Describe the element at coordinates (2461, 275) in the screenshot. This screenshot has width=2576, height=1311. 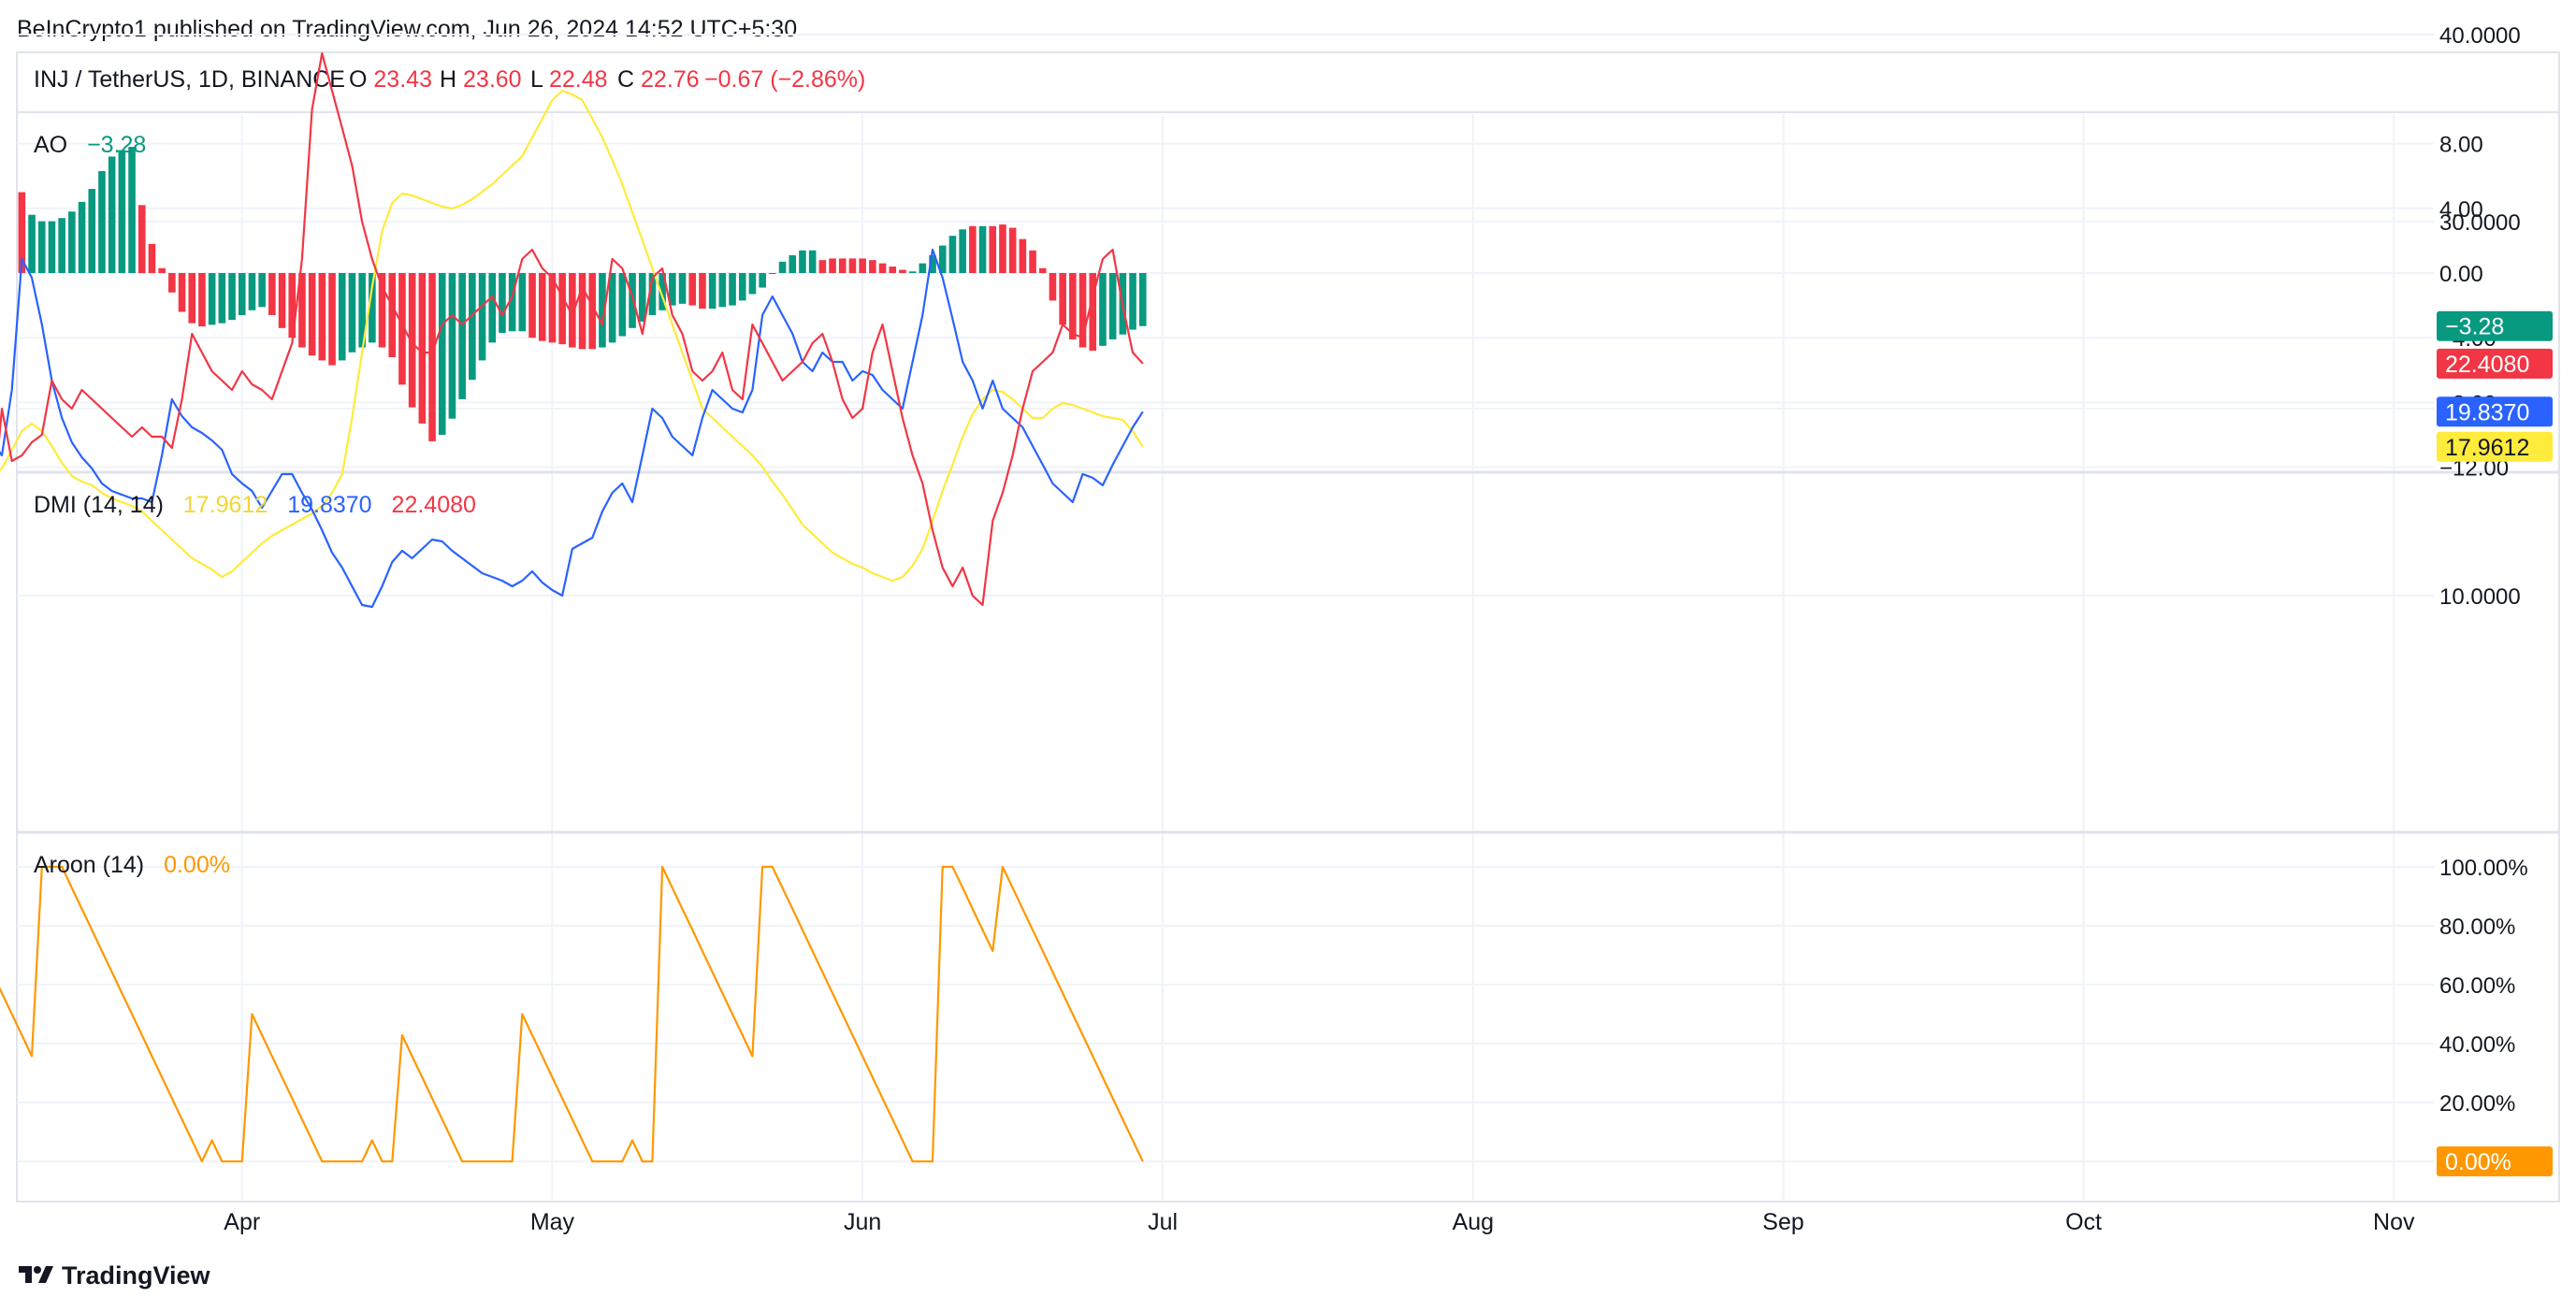
I see `ao-tick-label: 0.00` at that location.